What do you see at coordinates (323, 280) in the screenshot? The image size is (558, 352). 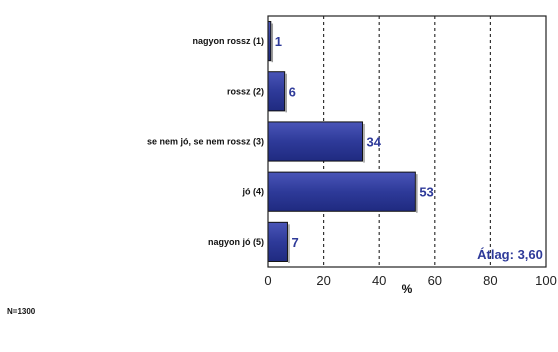 I see `x-tick-label: 20` at bounding box center [323, 280].